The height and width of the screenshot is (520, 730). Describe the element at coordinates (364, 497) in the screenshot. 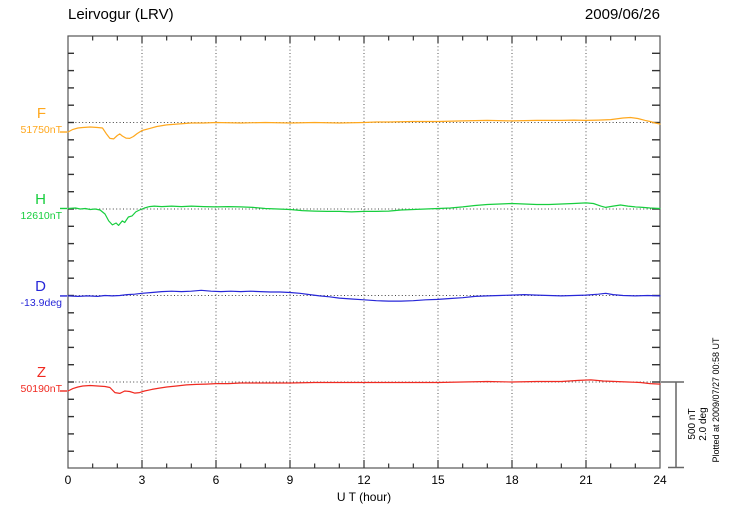

I see `x-axis-title: U T (hour)` at that location.